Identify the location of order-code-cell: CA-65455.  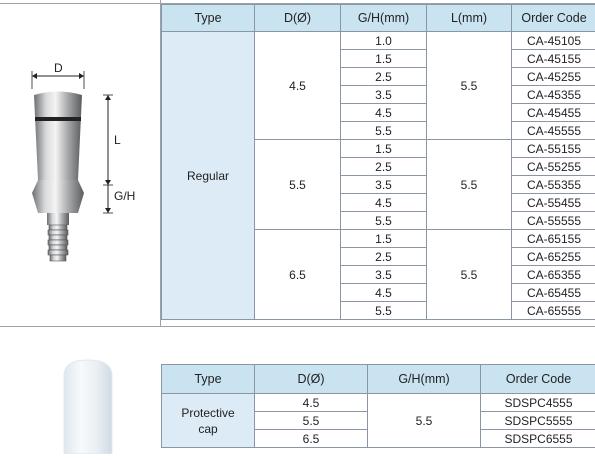
(553, 292).